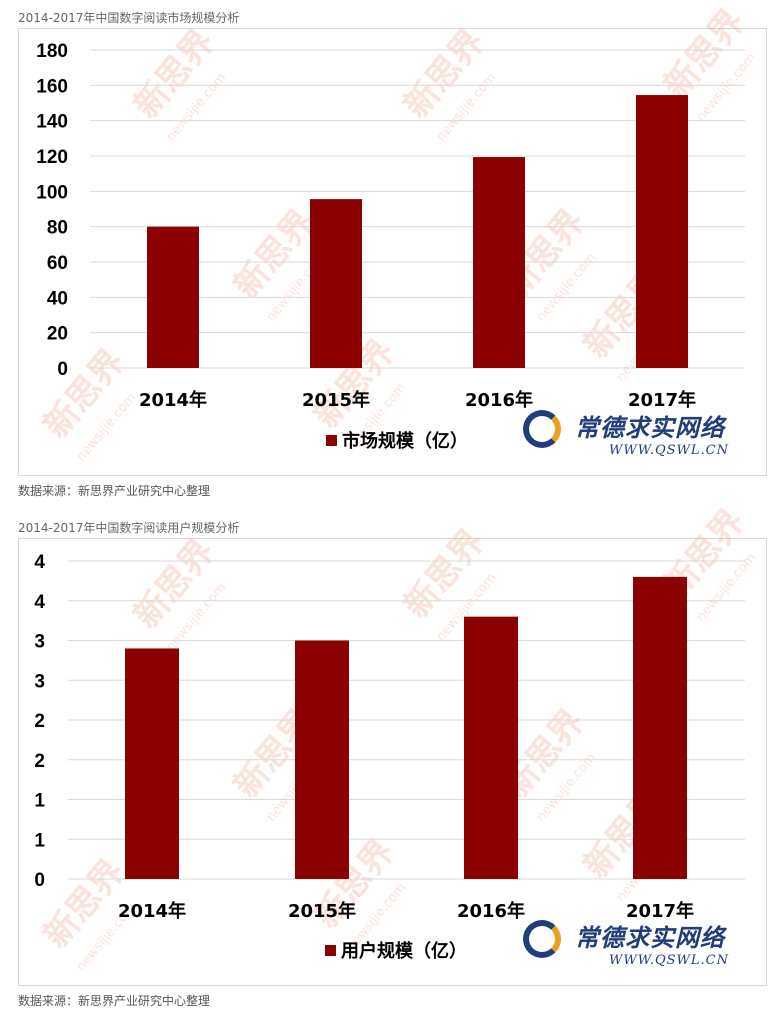 This screenshot has height=1013, width=781. Describe the element at coordinates (404, 951) in the screenshot. I see `legend-label: 用户规模（亿）` at that location.